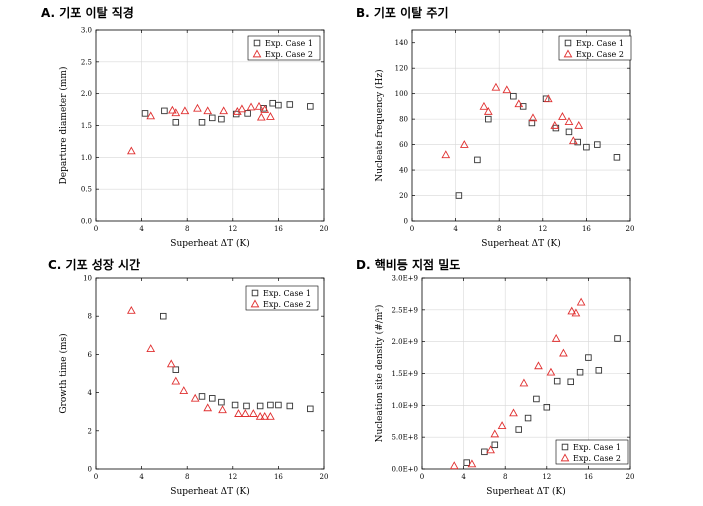 The height and width of the screenshot is (506, 703). I want to click on chart-c-ytick-label: 8, so click(90, 317).